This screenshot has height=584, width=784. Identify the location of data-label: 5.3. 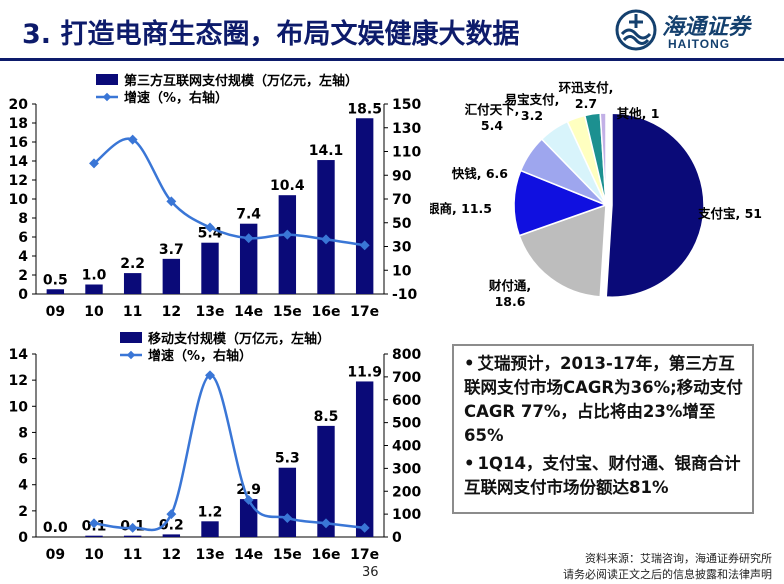
(287, 459).